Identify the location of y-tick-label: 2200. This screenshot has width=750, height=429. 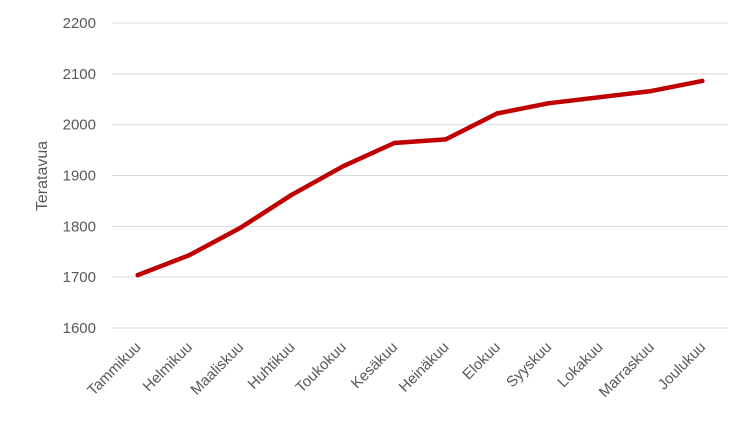
(79, 23).